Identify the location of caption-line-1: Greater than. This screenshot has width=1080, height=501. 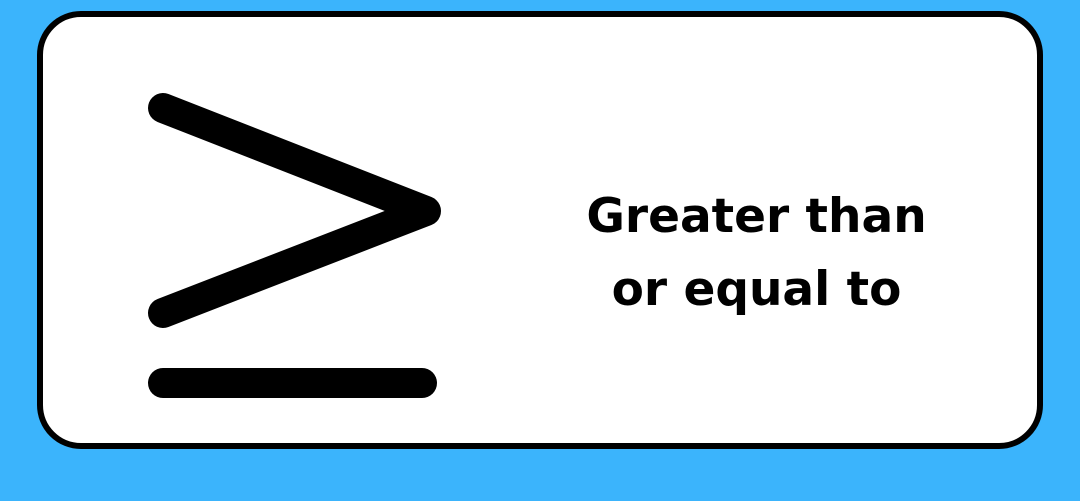
(756, 216).